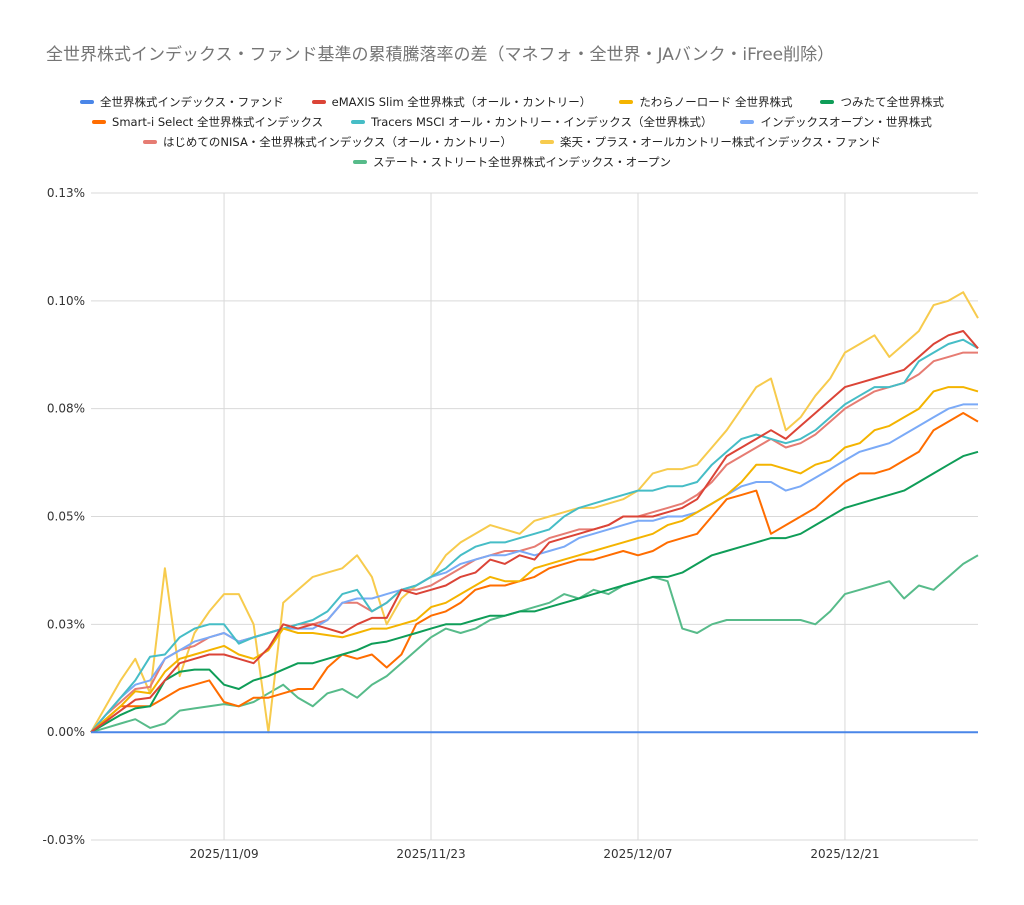 This screenshot has width=1024, height=905. I want to click on legend-item: ステート・ストリート全世界株式インデックス・オープン, so click(512, 162).